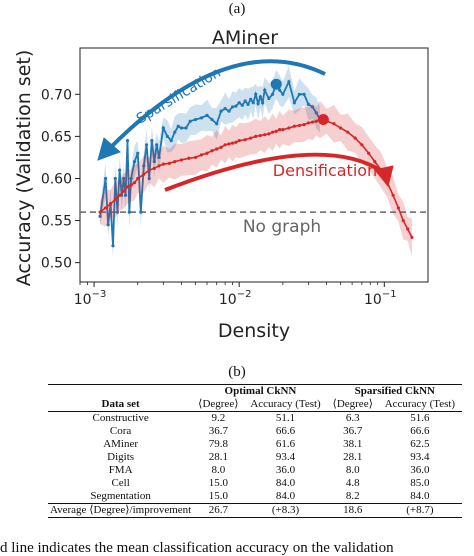 The height and width of the screenshot is (556, 474). What do you see at coordinates (56, 137) in the screenshot?
I see `y-tick-label: 0.65` at bounding box center [56, 137].